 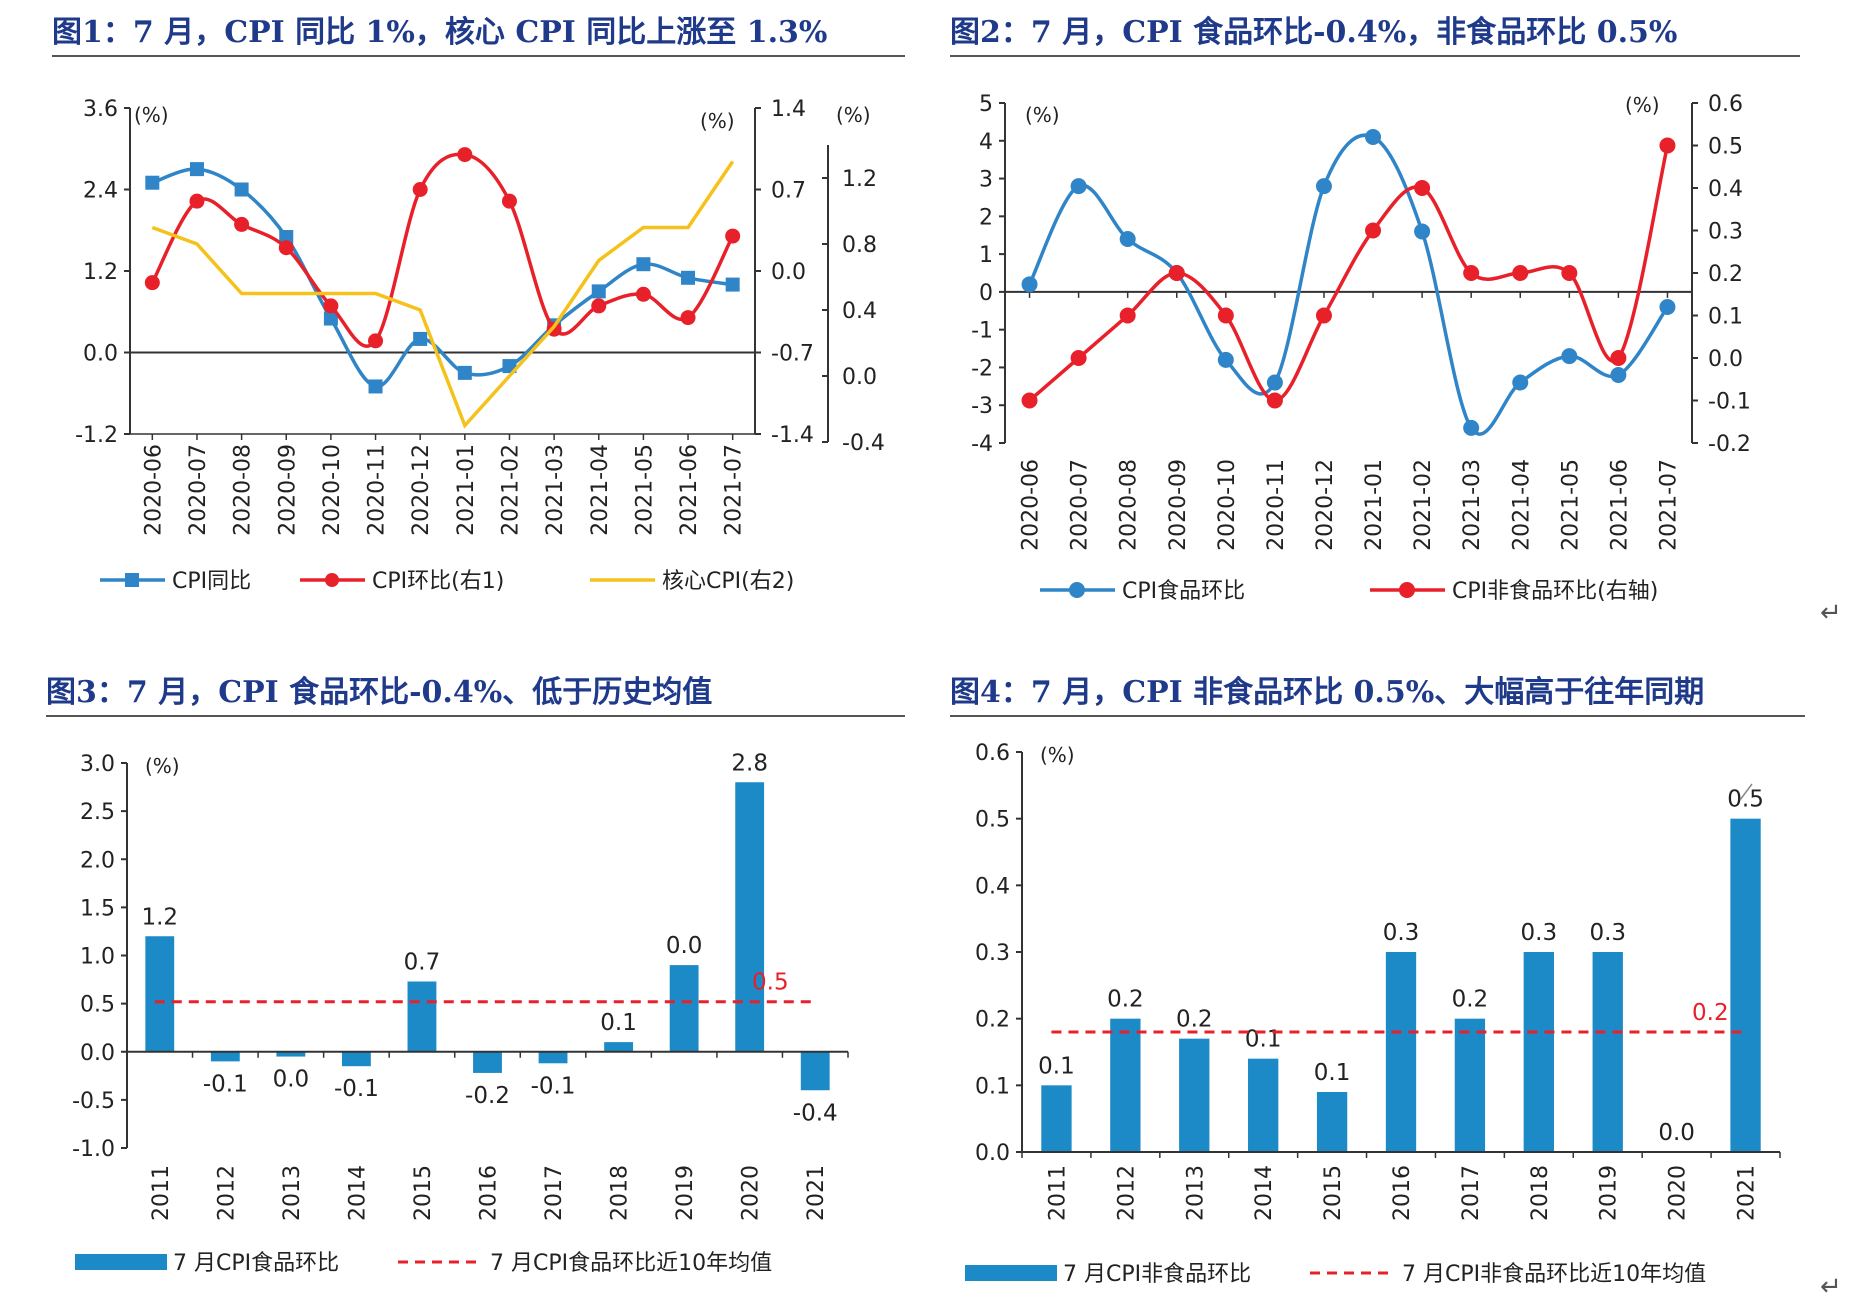 What do you see at coordinates (1725, 317) in the screenshot?
I see `chart-2-right-tick-label: 0.1` at bounding box center [1725, 317].